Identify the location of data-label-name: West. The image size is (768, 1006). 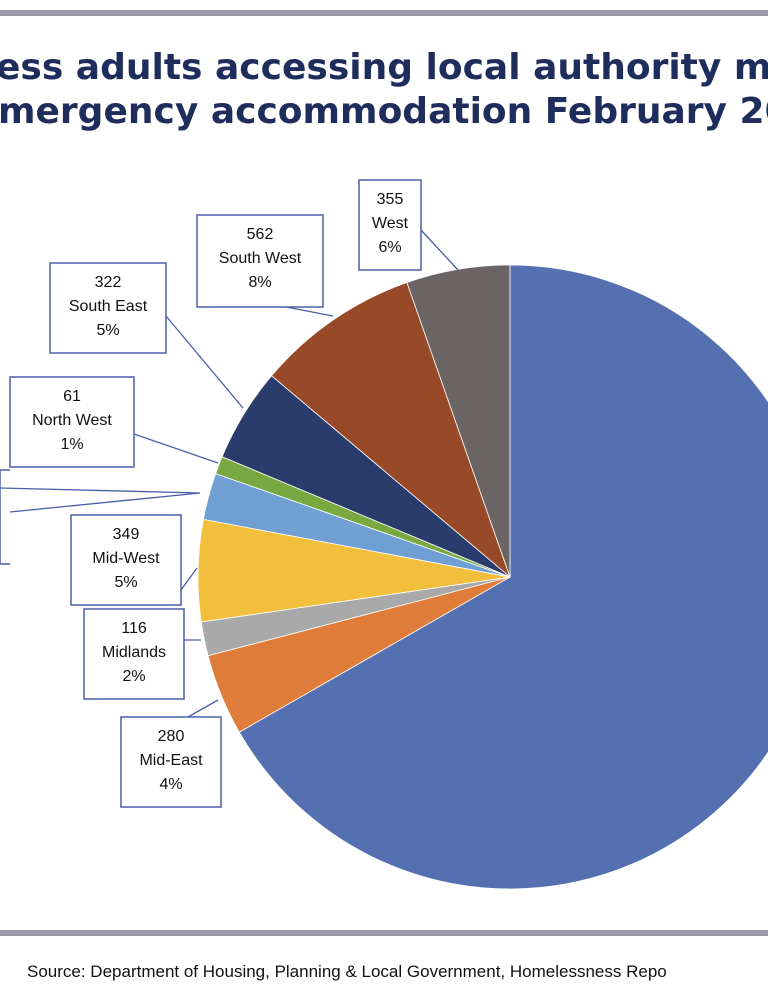
(390, 223).